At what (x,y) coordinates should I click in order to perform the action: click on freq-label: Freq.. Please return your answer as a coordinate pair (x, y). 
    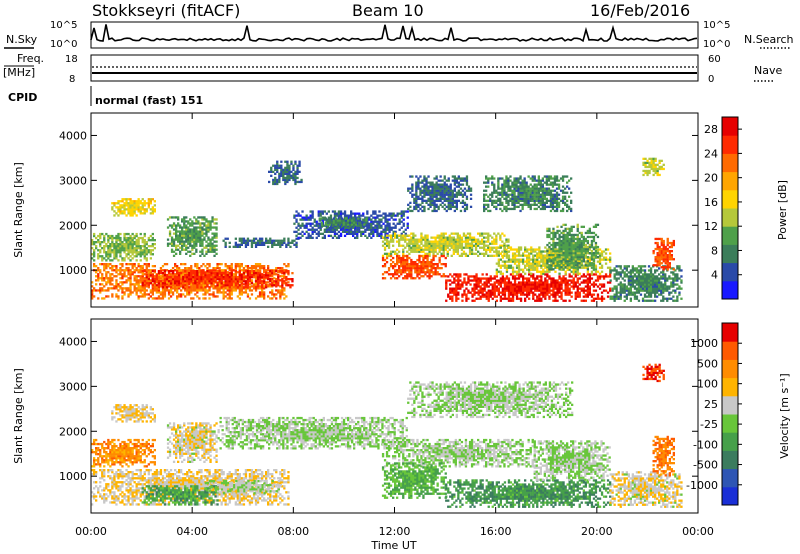
    Looking at the image, I should click on (30, 58).